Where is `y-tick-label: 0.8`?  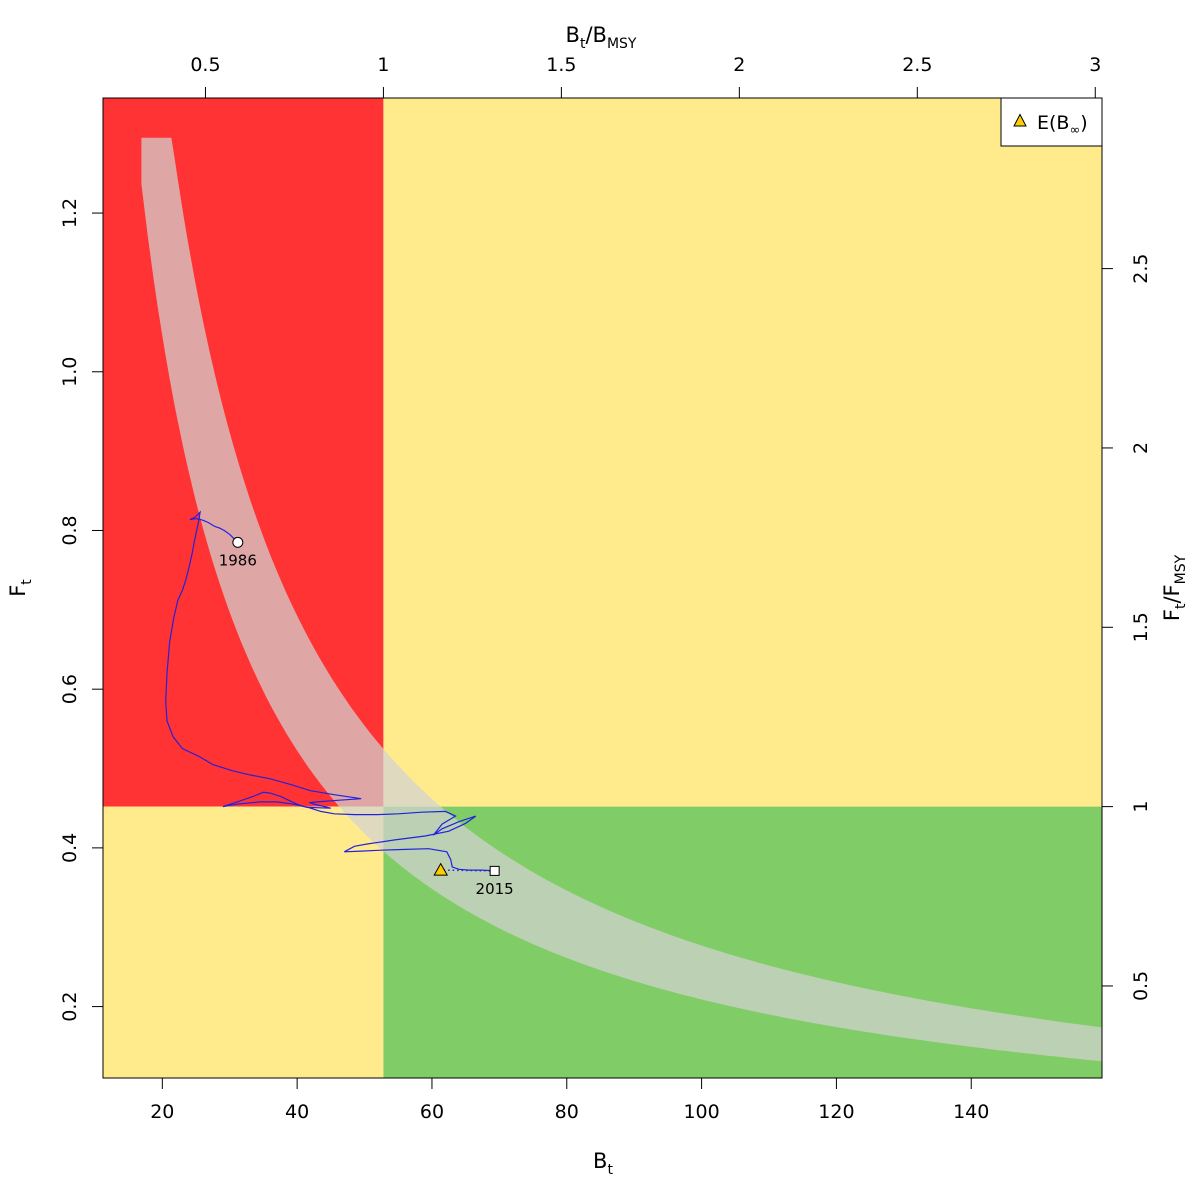 y-tick-label: 0.8 is located at coordinates (70, 530).